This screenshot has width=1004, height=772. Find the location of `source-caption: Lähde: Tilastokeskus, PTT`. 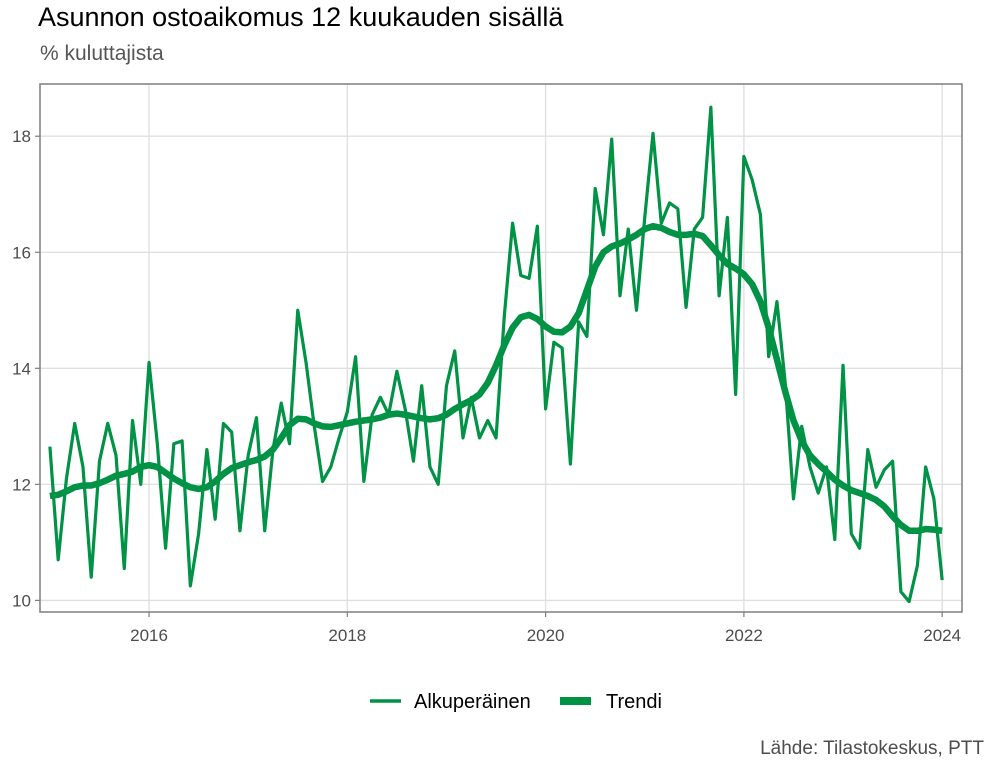

source-caption: Lähde: Tilastokeskus, PTT is located at coordinates (872, 748).